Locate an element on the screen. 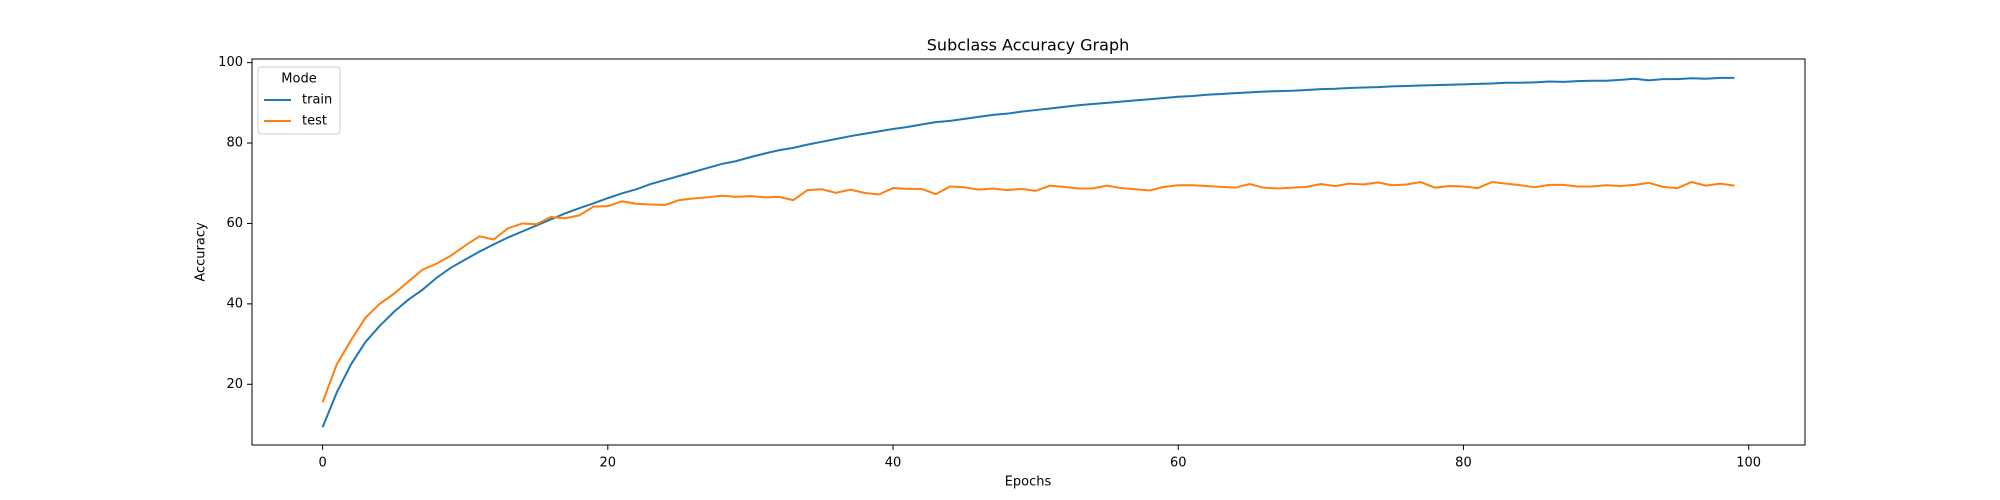  legend-title: Mode is located at coordinates (298, 79).